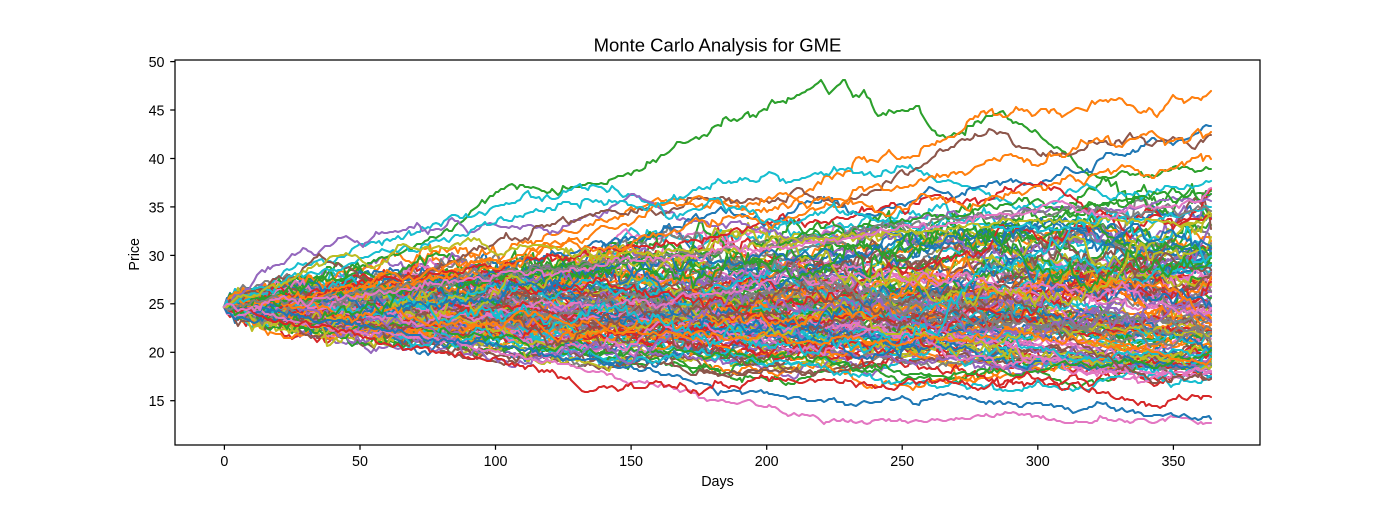  What do you see at coordinates (718, 45) in the screenshot?
I see `svg-text: Monte Carlo Analysis for GME` at bounding box center [718, 45].